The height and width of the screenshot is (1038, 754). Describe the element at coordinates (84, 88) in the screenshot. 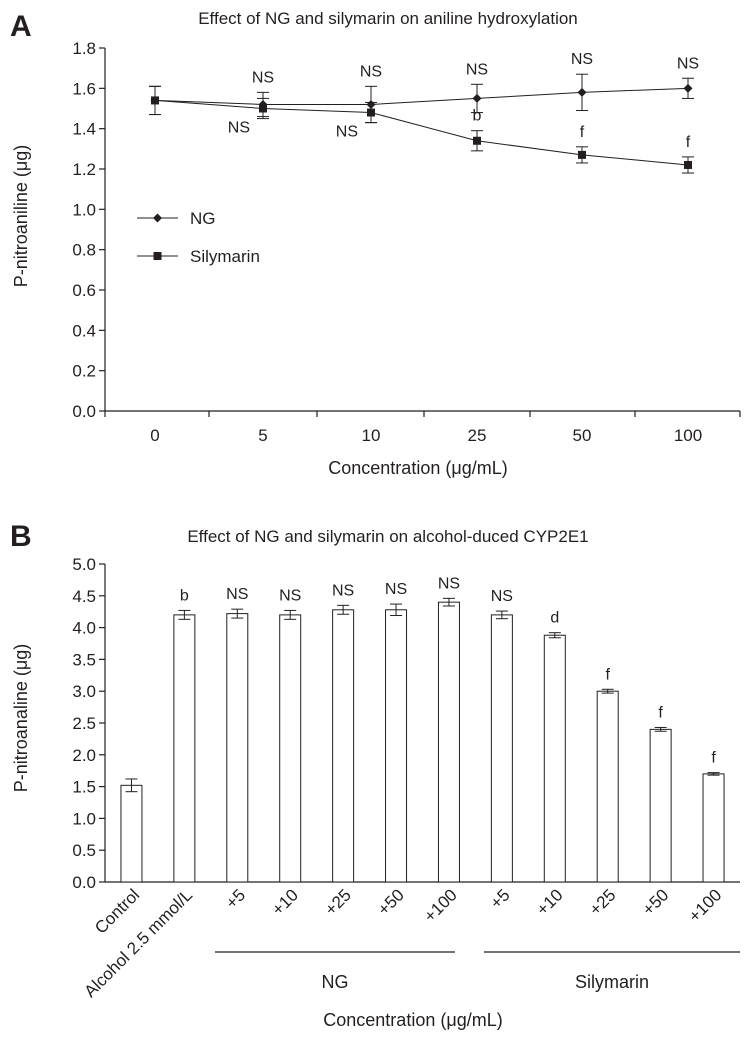

I see `a-y-tick-label: 1.6` at that location.